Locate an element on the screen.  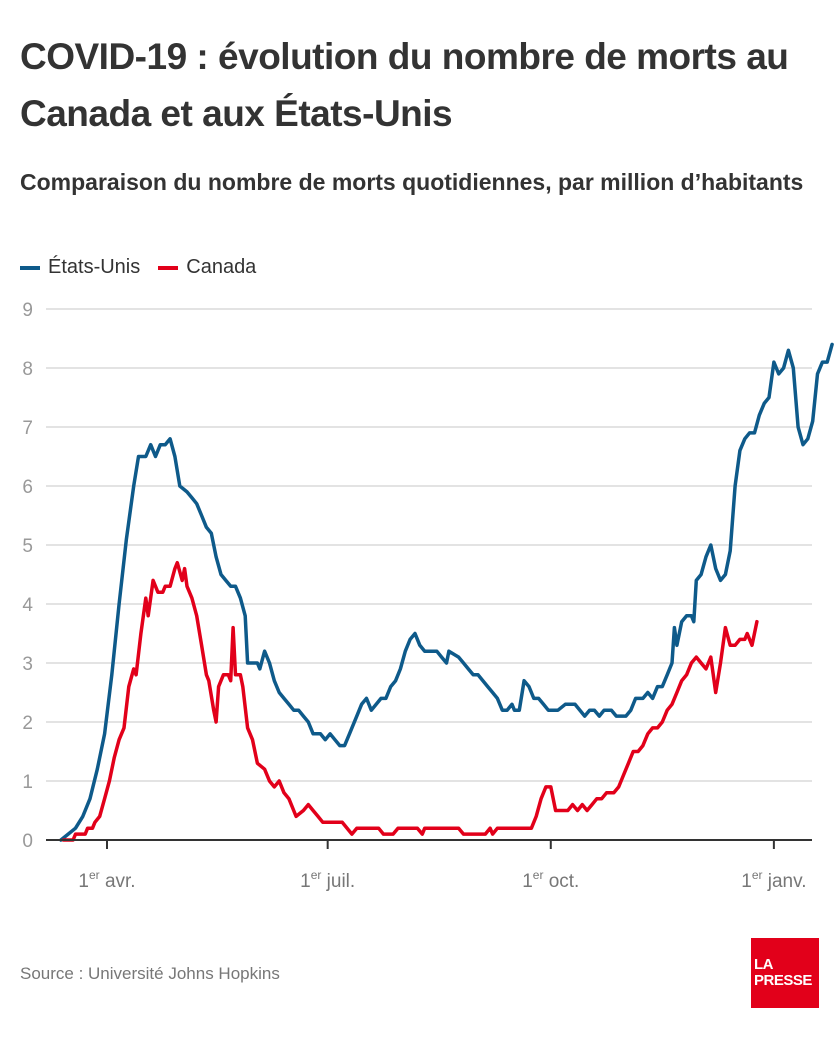
x-tick-label: 1er avr. is located at coordinates (106, 880).